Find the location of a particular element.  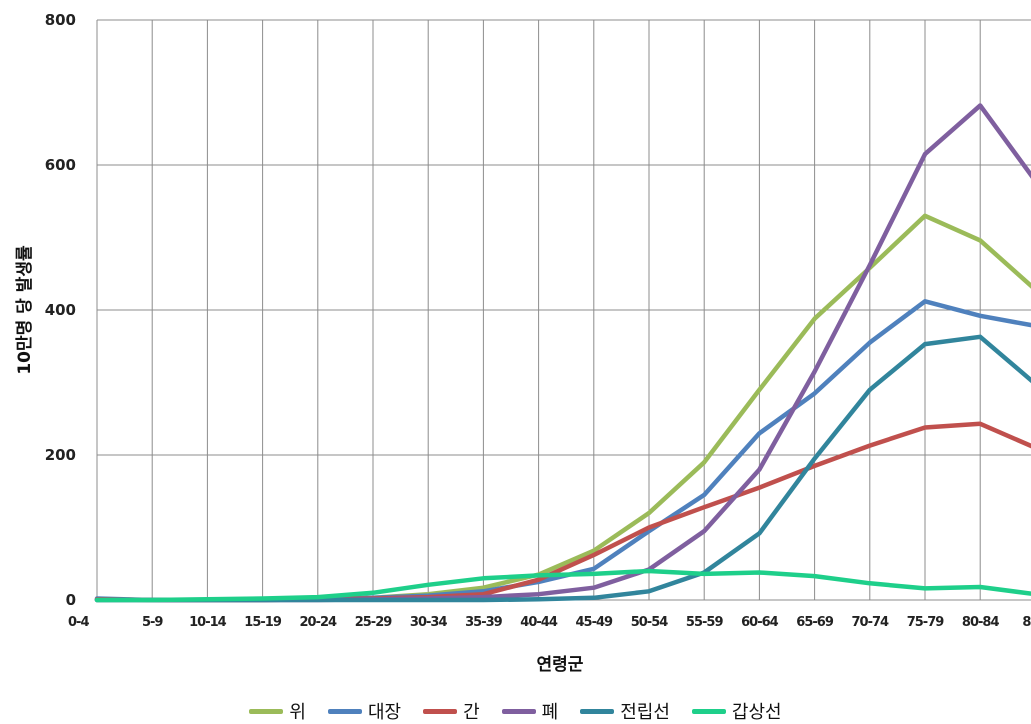

x-tick-label: 80-84 is located at coordinates (981, 622).